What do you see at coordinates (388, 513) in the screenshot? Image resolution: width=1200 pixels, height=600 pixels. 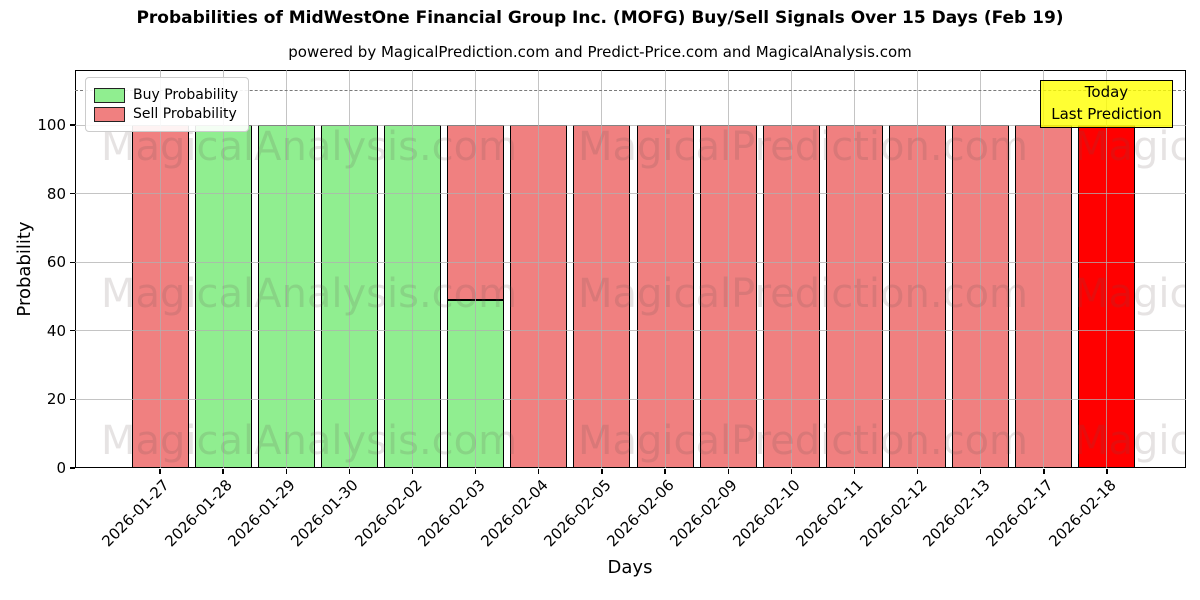 I see `x-tick-label: 2026-02-02` at bounding box center [388, 513].